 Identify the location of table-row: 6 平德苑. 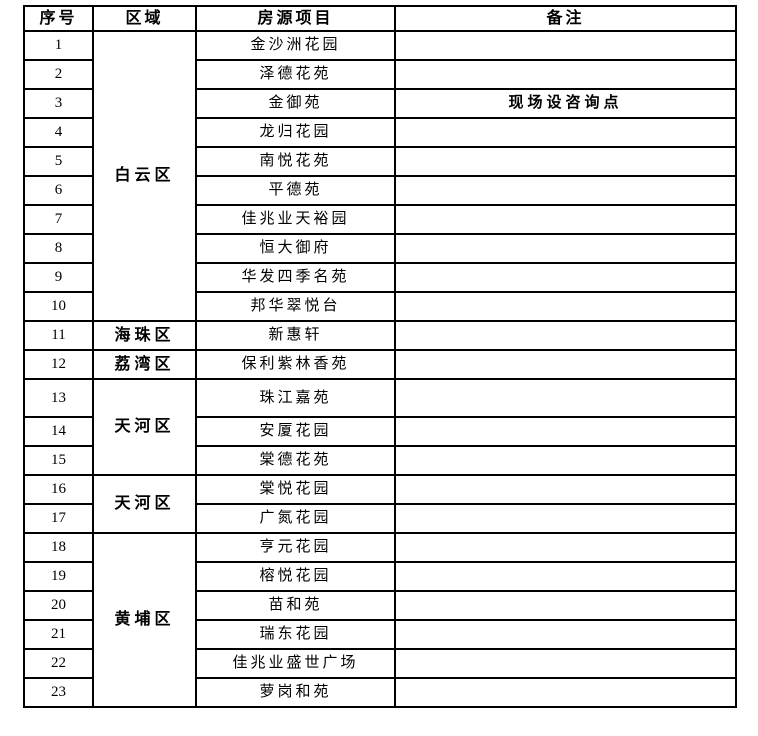
(380, 190).